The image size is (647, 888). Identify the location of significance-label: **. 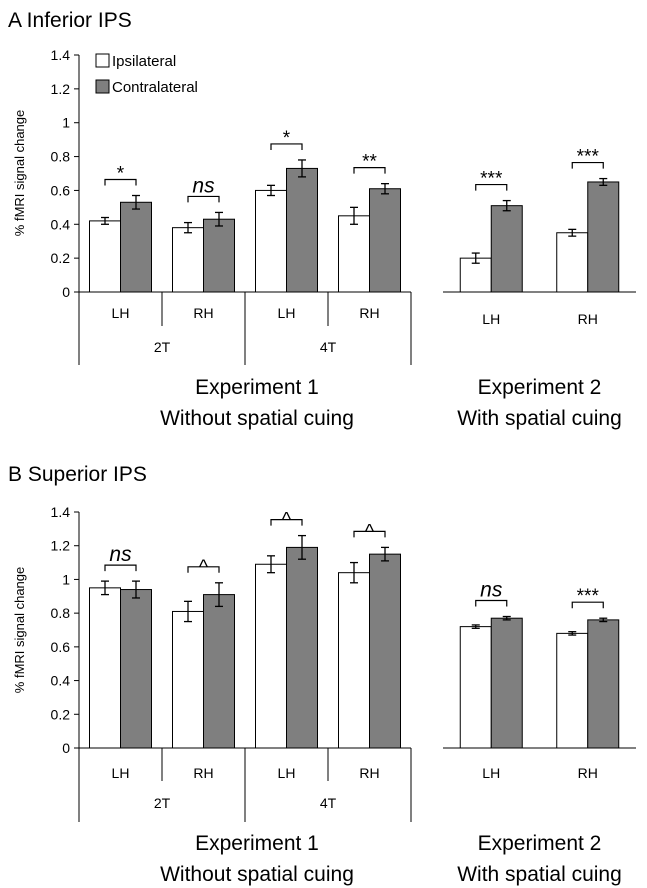
(369, 162).